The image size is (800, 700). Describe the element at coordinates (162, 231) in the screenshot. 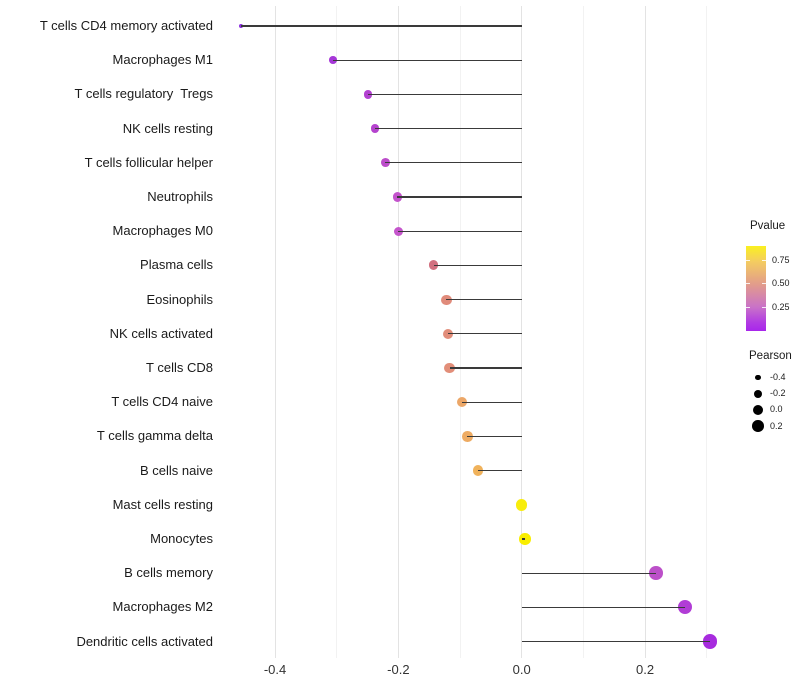

I see `category-label: Macrophages M0` at that location.